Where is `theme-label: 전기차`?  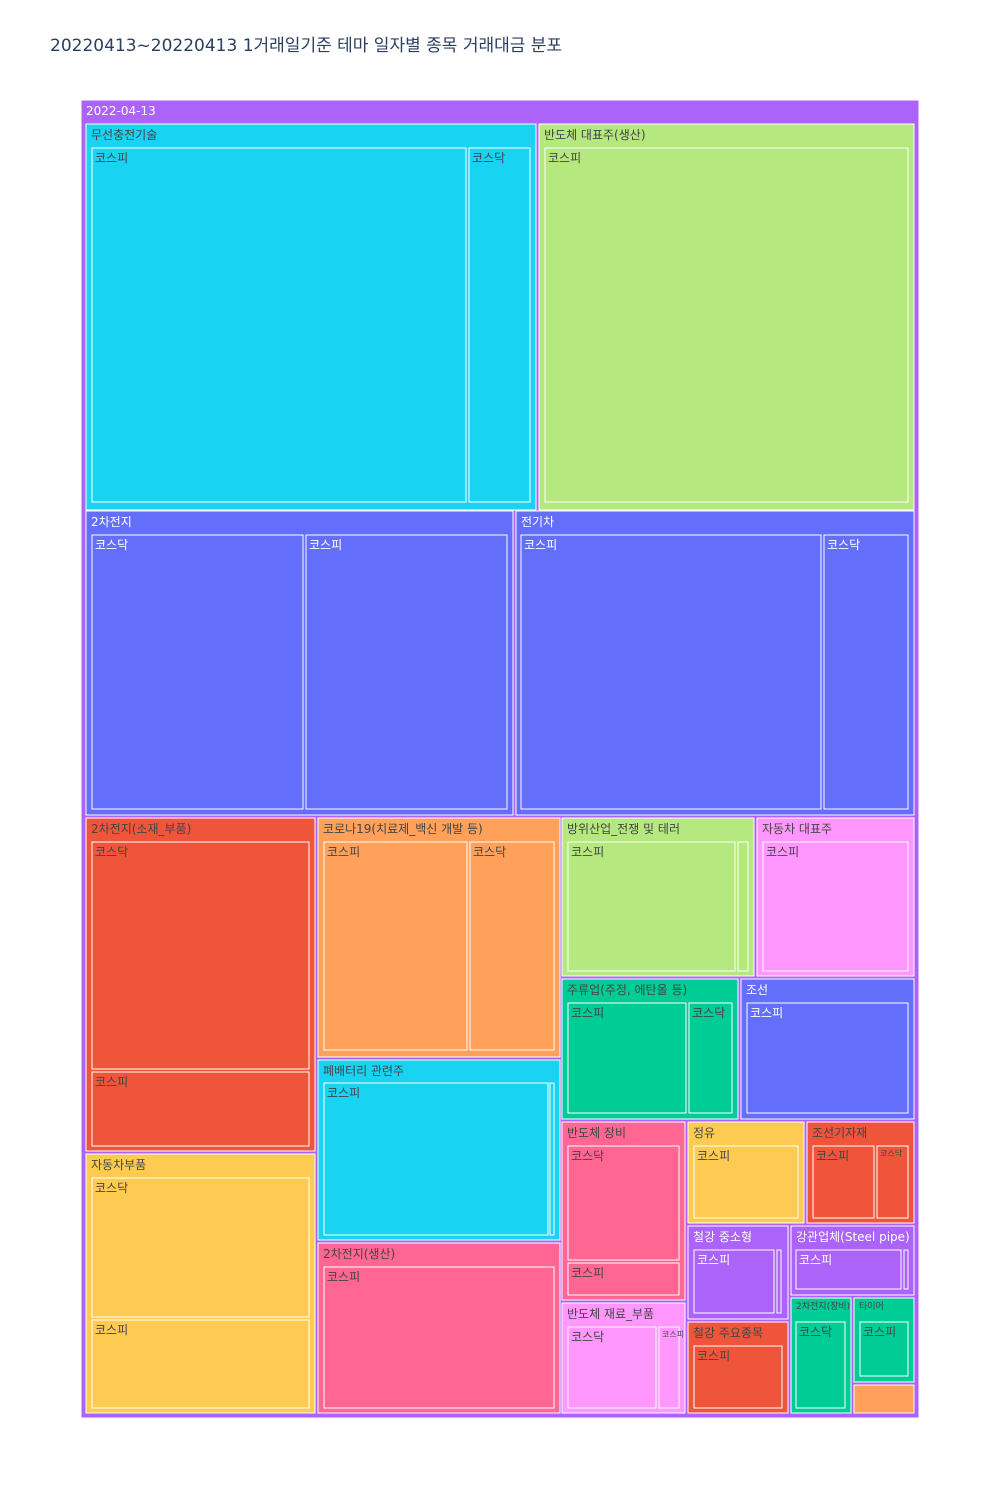 theme-label: 전기차 is located at coordinates (537, 522).